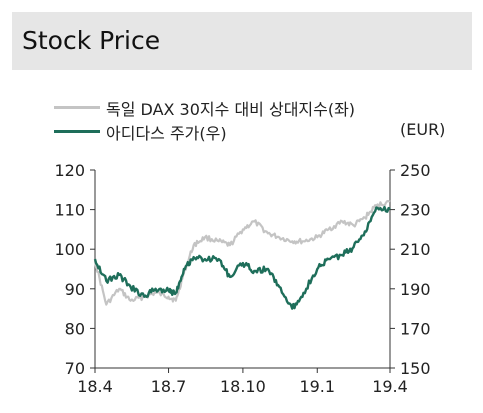 This screenshot has width=483, height=413. What do you see at coordinates (77, 107) in the screenshot?
I see `legend-swatch-dax` at bounding box center [77, 107].